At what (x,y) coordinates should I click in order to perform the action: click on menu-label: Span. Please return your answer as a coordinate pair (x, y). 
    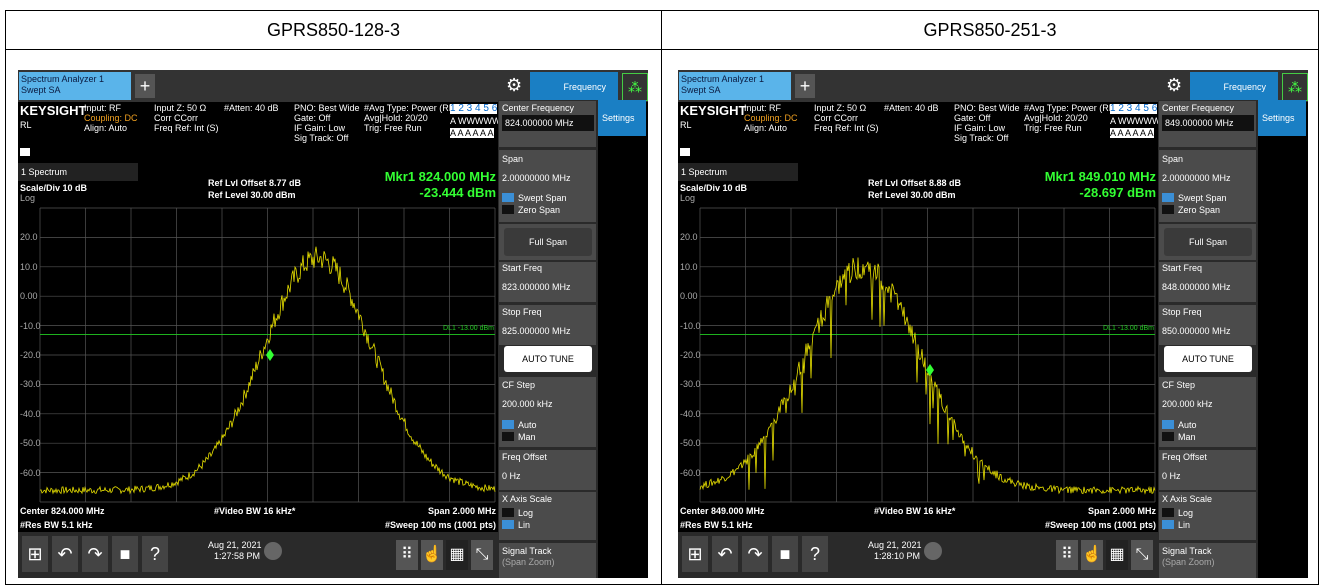
    Looking at the image, I should click on (1173, 159).